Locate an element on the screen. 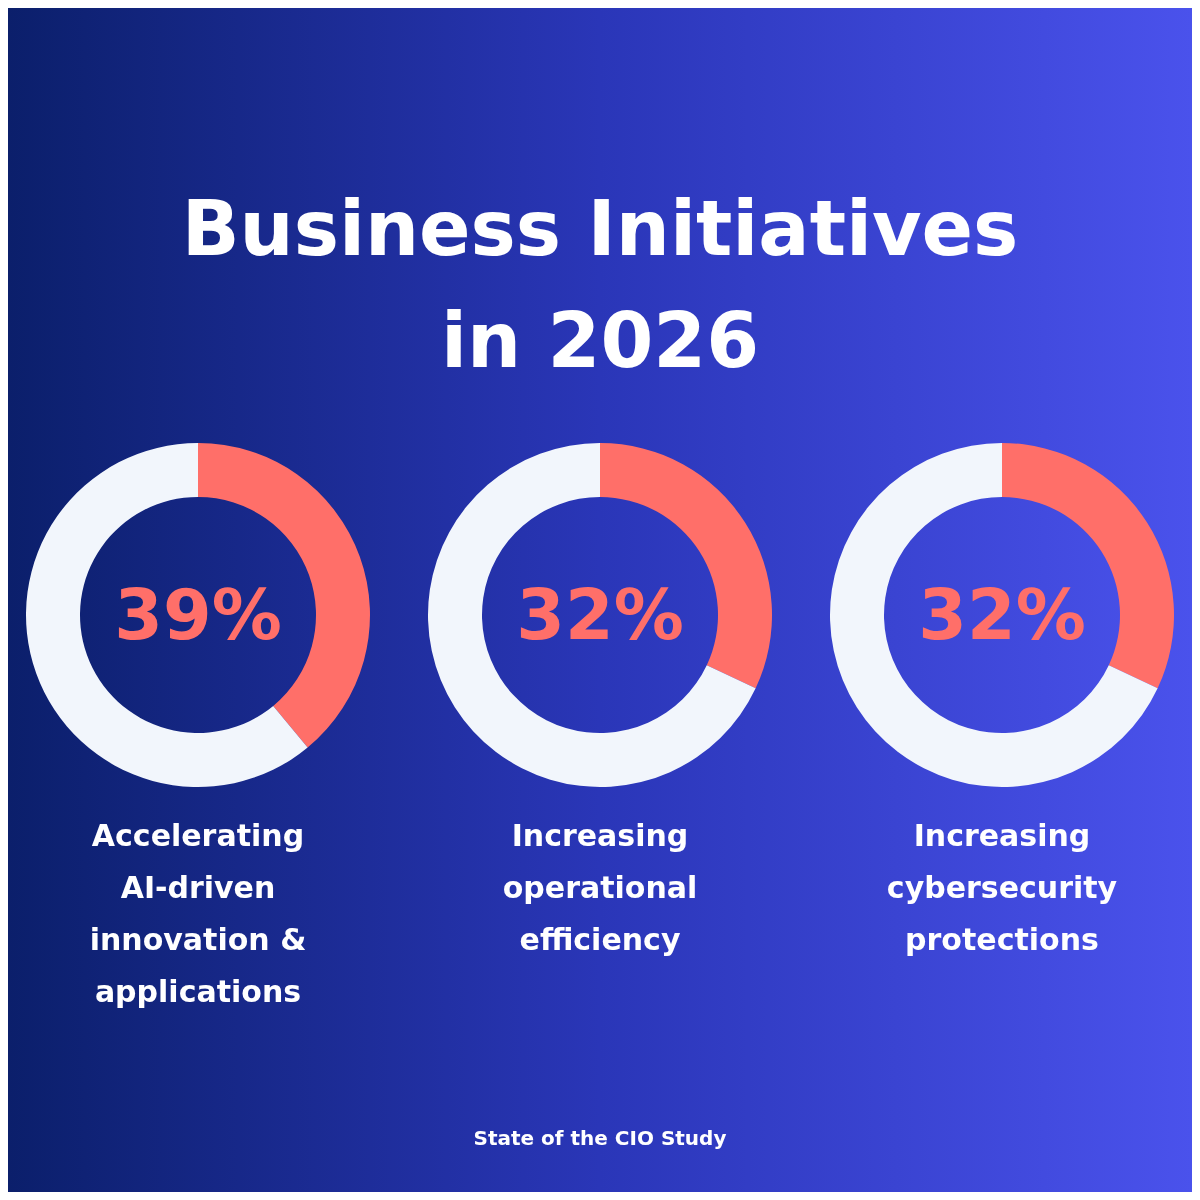 This screenshot has height=1200, width=1200. text: Business Initiatives in 2026 is located at coordinates (600, 285).